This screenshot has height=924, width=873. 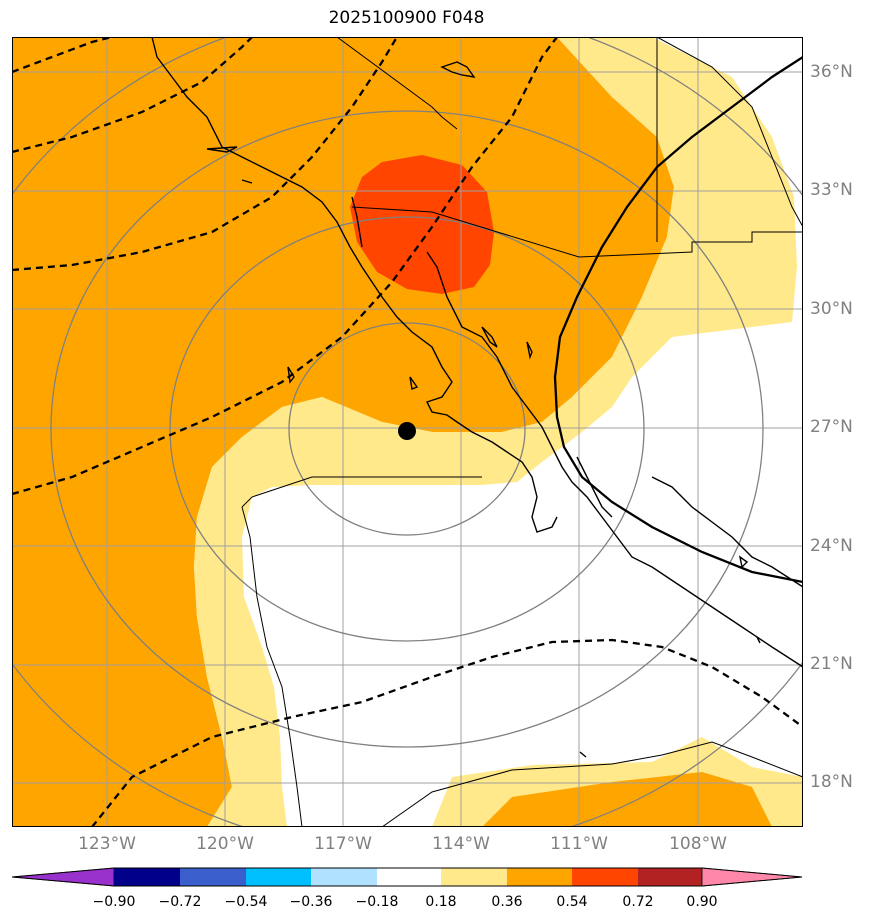 What do you see at coordinates (63, 877) in the screenshot?
I see `colorbar-extend-low` at bounding box center [63, 877].